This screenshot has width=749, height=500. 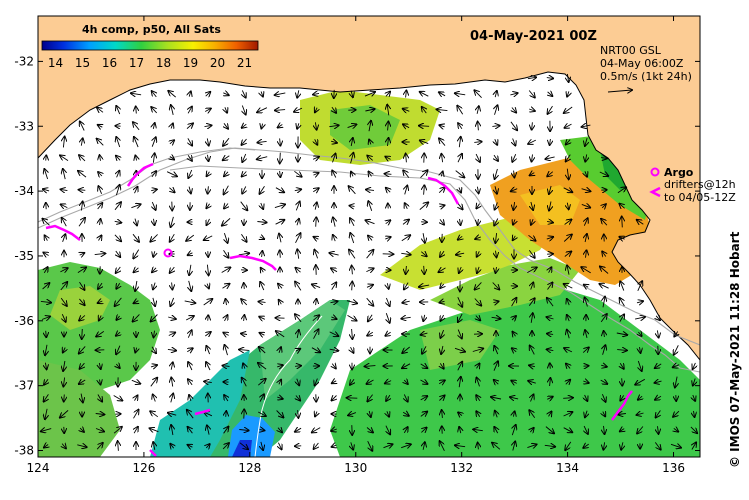 What do you see at coordinates (646, 76) in the screenshot?
I see `current-scale-label: 0.5m/s (1kt 24h)` at bounding box center [646, 76].